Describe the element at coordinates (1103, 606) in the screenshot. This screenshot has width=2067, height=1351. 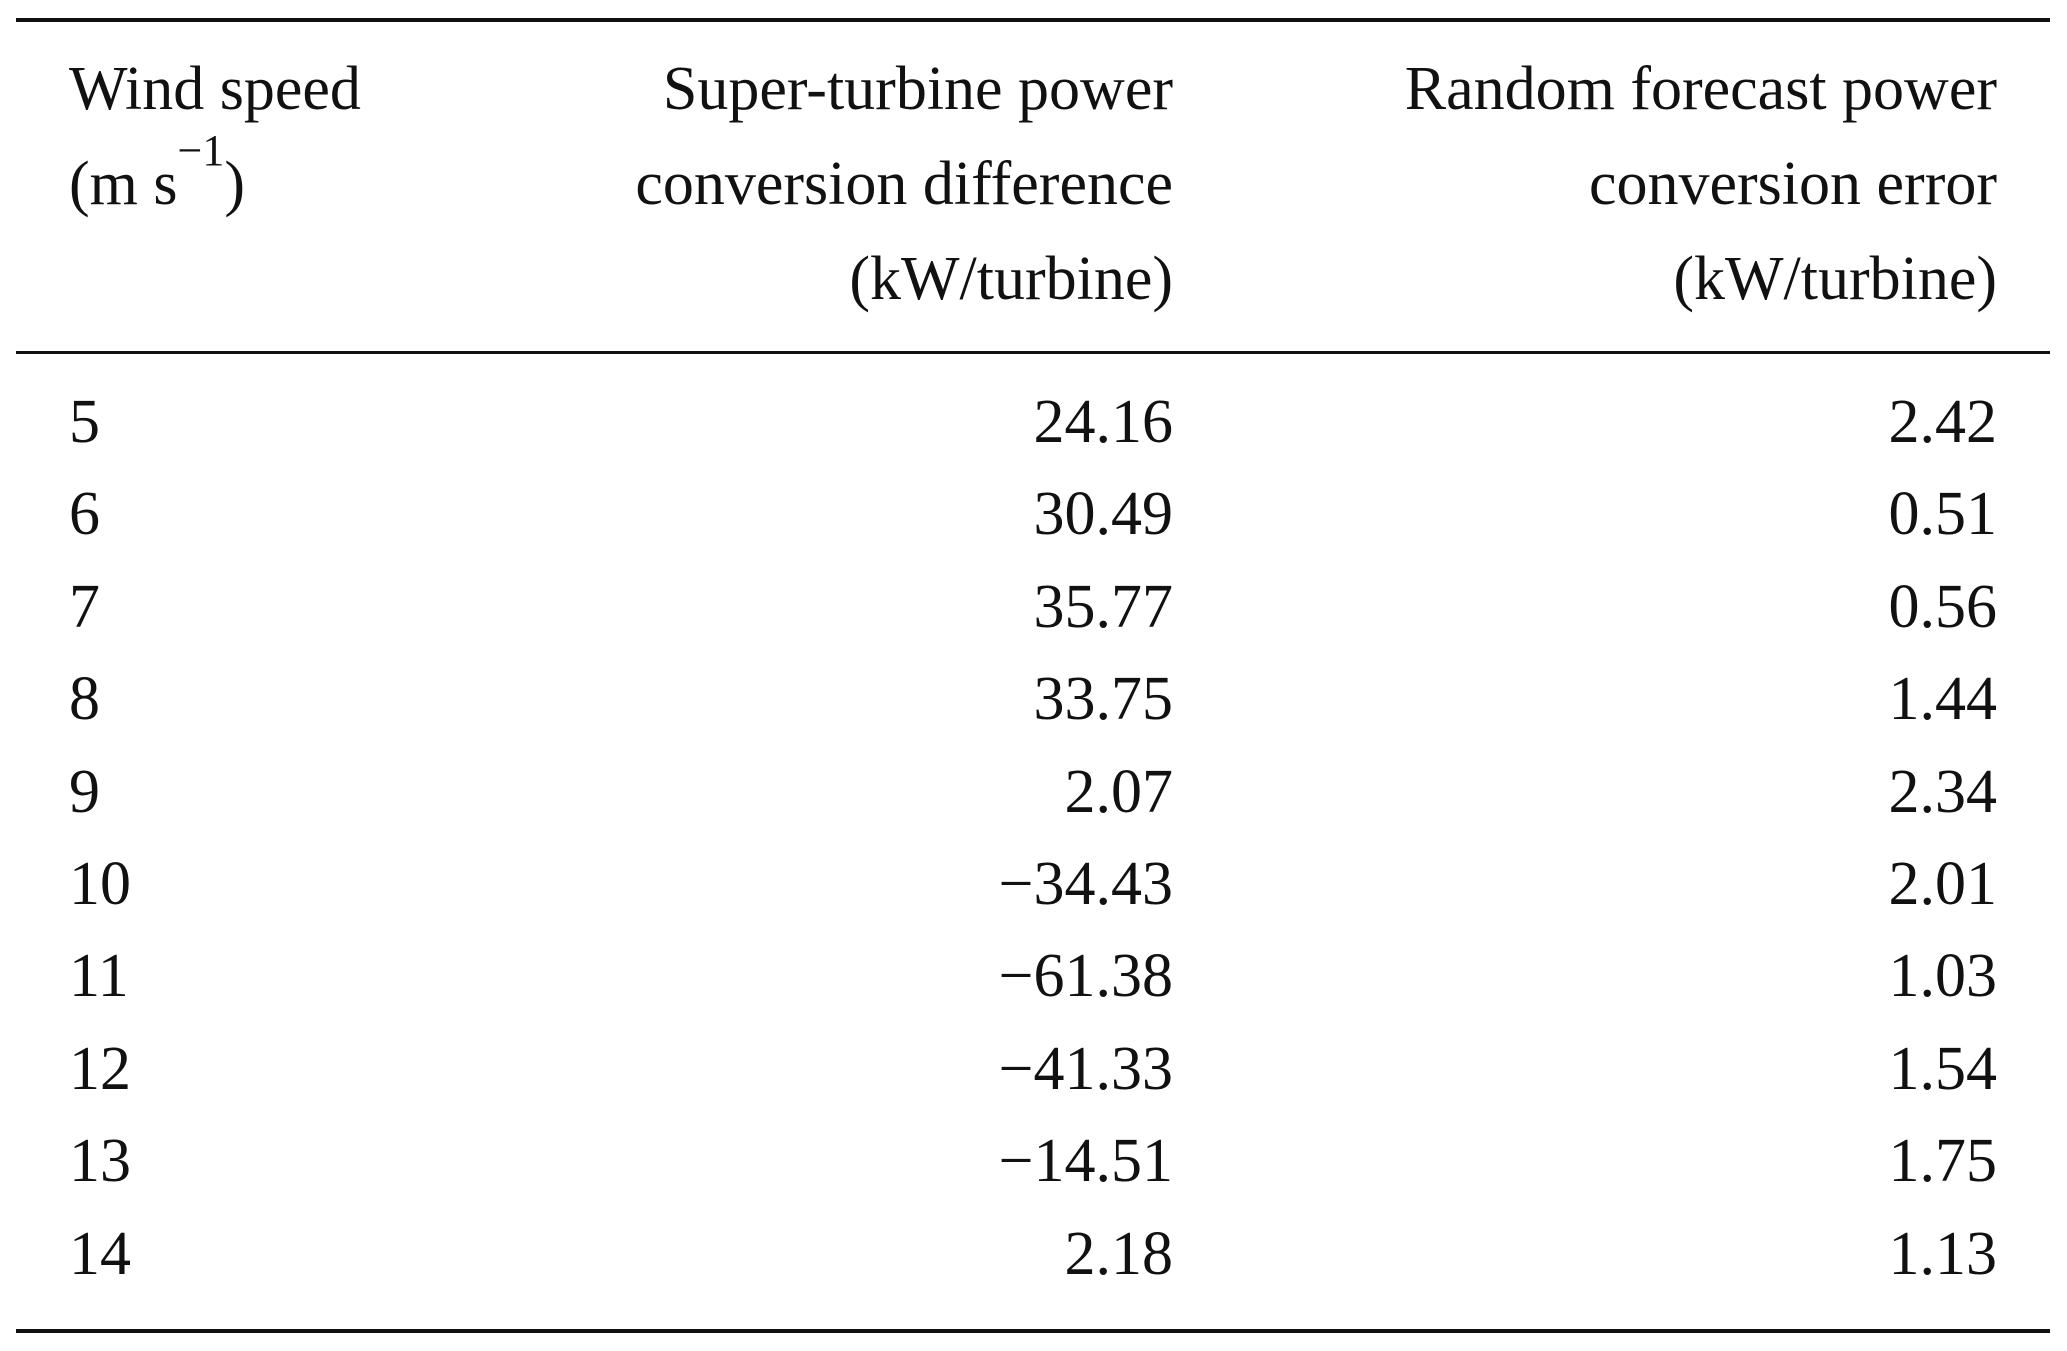
I see `super-turbine-cell: 35.77` at that location.